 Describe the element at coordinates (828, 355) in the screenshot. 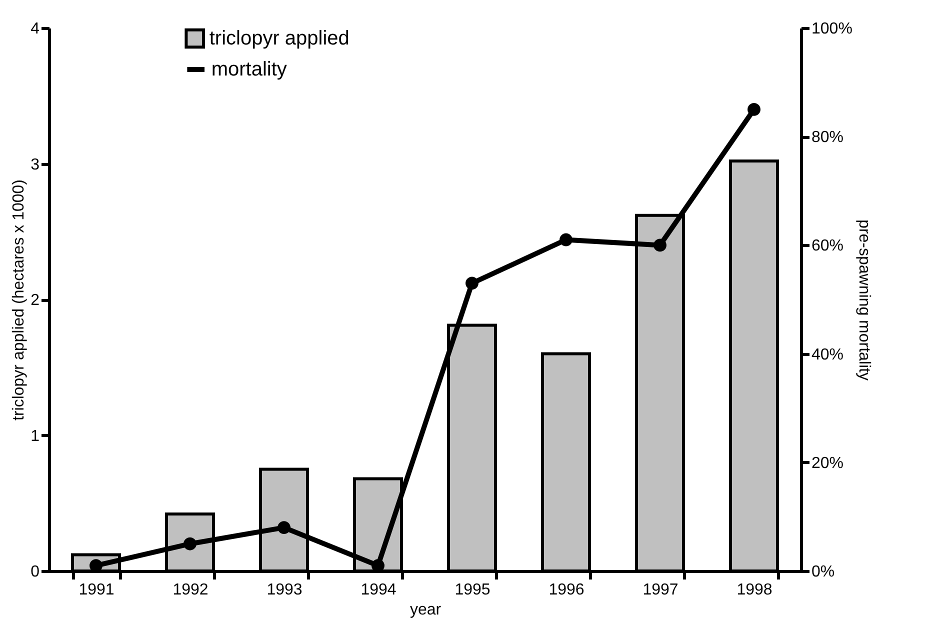

I see `y2-tick-label: 40%` at that location.